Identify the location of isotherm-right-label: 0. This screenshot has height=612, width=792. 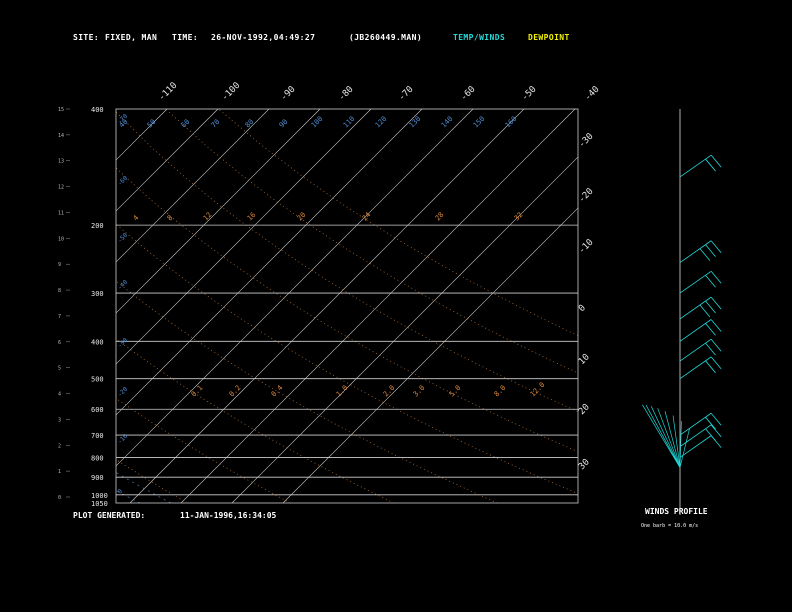
(582, 308).